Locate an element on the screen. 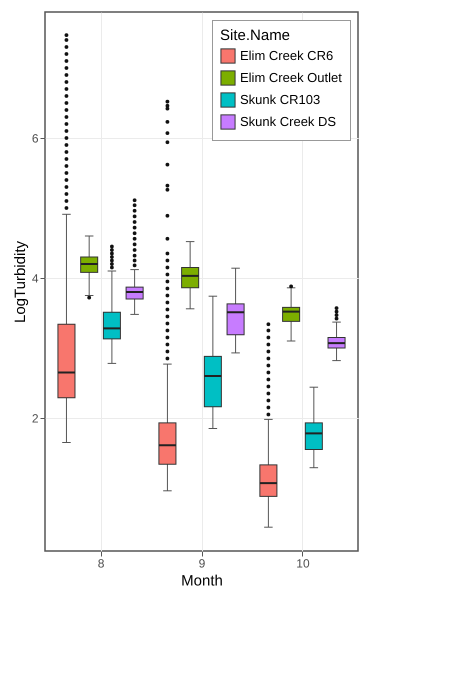  y-tick-label: 6 is located at coordinates (35, 139).